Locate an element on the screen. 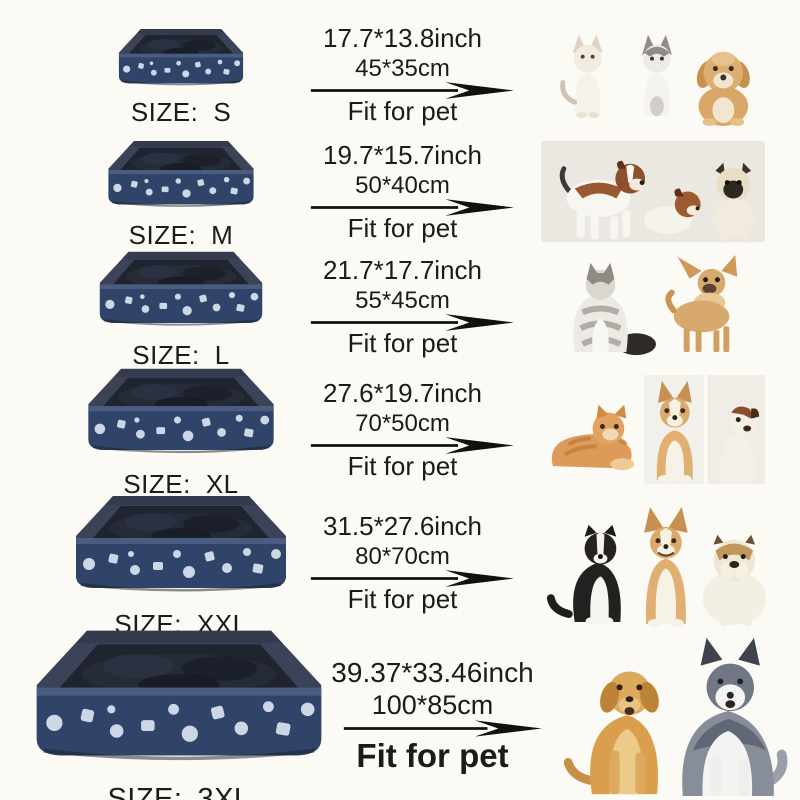  pet-bed-image-l is located at coordinates (181, 290).